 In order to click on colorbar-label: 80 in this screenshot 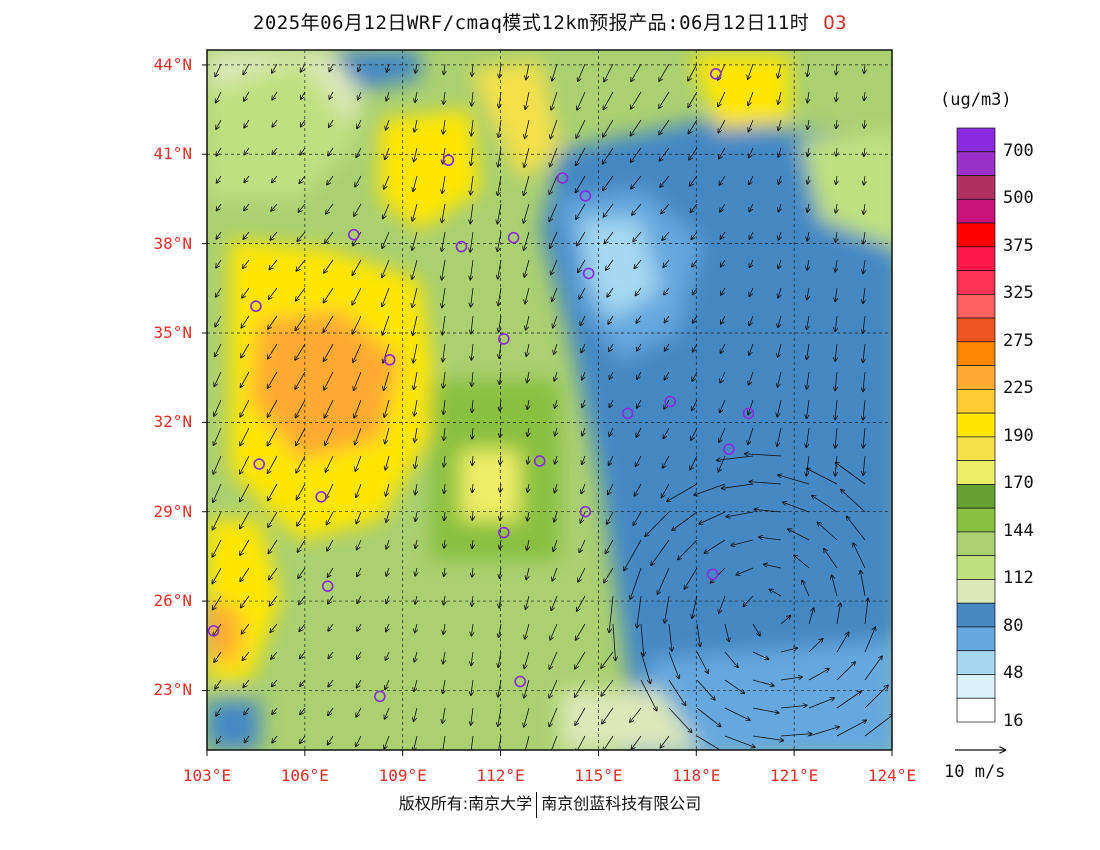, I will do `click(1013, 625)`.